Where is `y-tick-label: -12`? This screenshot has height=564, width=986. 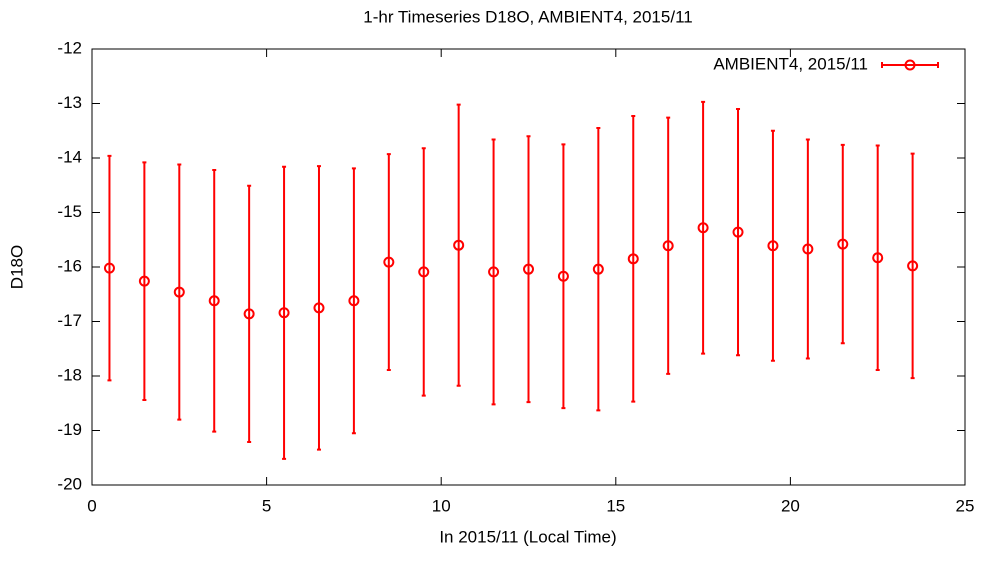 y-tick-label: -12 is located at coordinates (69, 47).